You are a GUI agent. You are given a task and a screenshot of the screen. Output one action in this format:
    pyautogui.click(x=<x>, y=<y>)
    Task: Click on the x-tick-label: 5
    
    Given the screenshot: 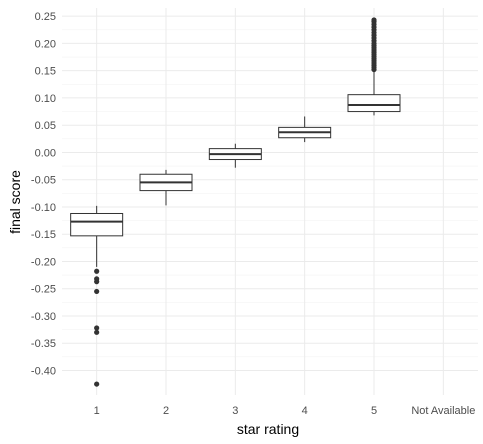 What is the action you would take?
    pyautogui.click(x=374, y=411)
    